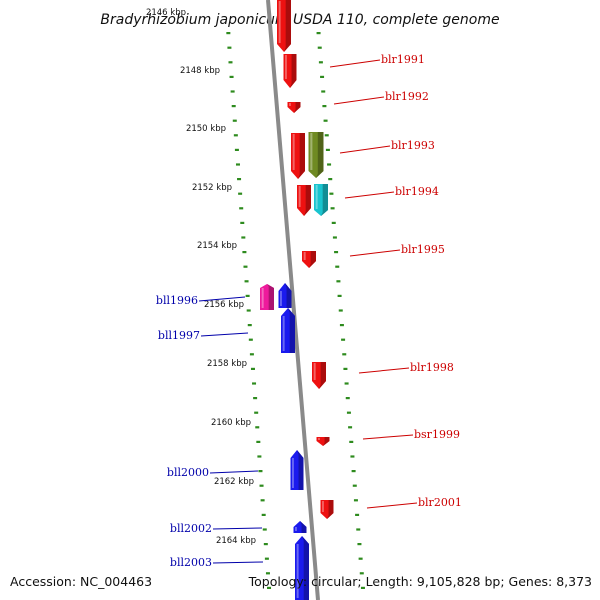  I want to click on kbp-label: 2152 kbp, so click(212, 188).